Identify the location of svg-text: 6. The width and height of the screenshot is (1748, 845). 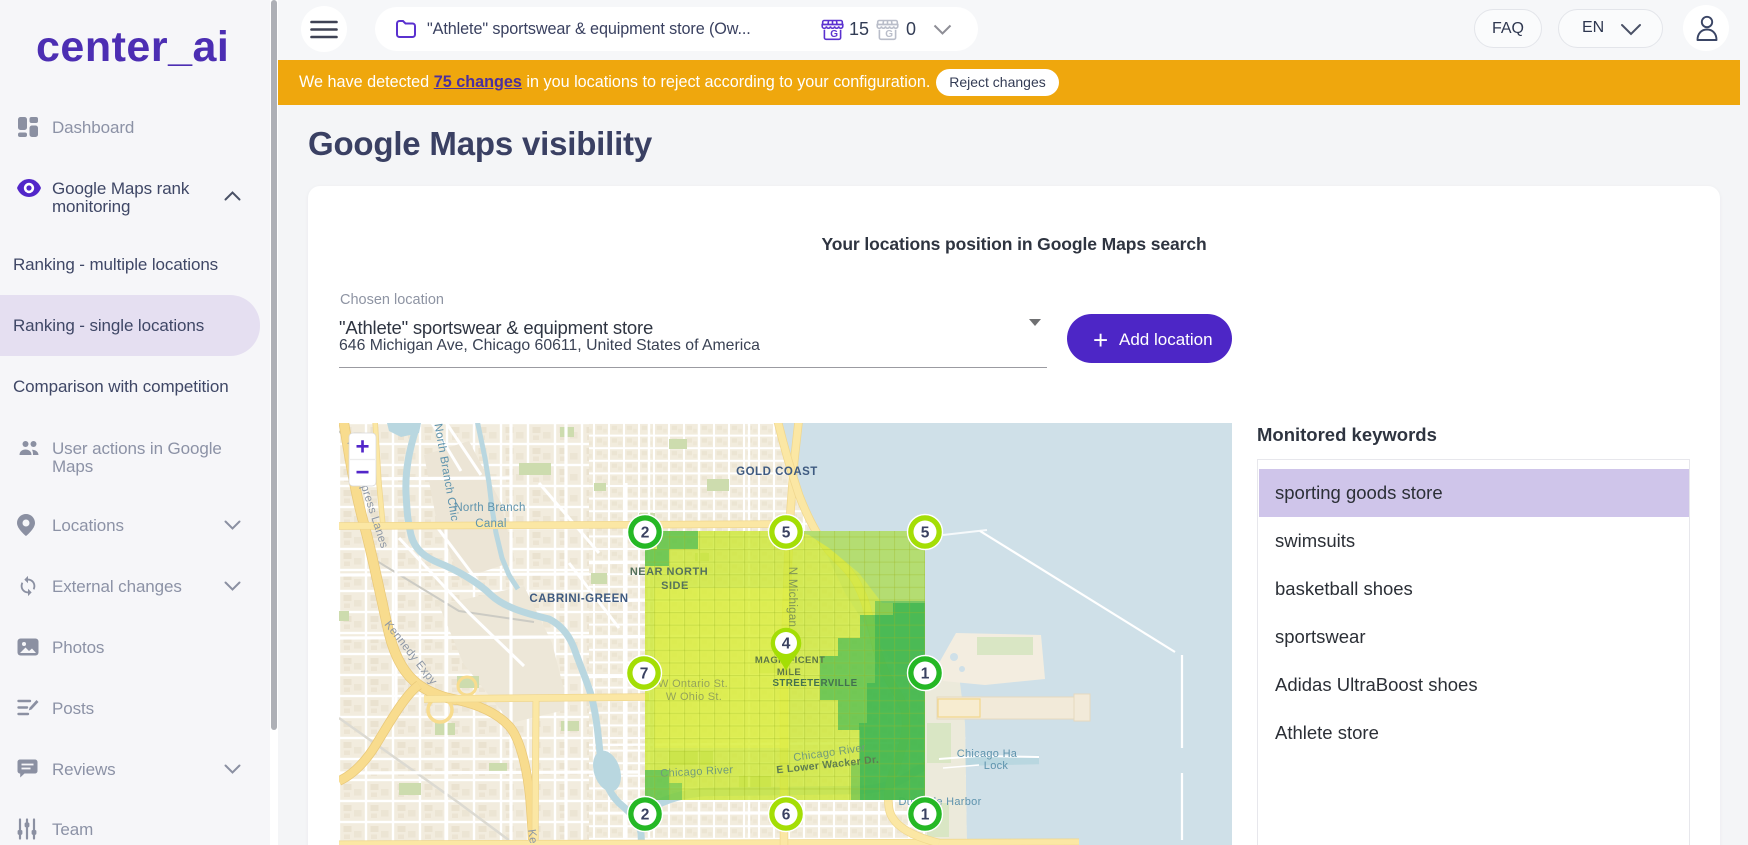
(786, 815).